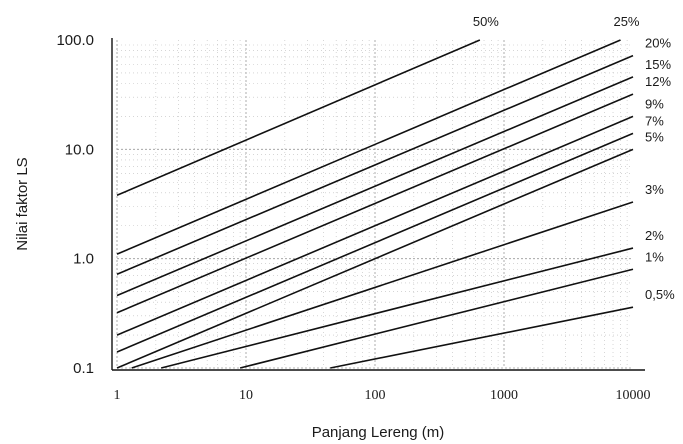 The height and width of the screenshot is (444, 683). What do you see at coordinates (83, 259) in the screenshot?
I see `y-tick-label: 1.0` at bounding box center [83, 259].